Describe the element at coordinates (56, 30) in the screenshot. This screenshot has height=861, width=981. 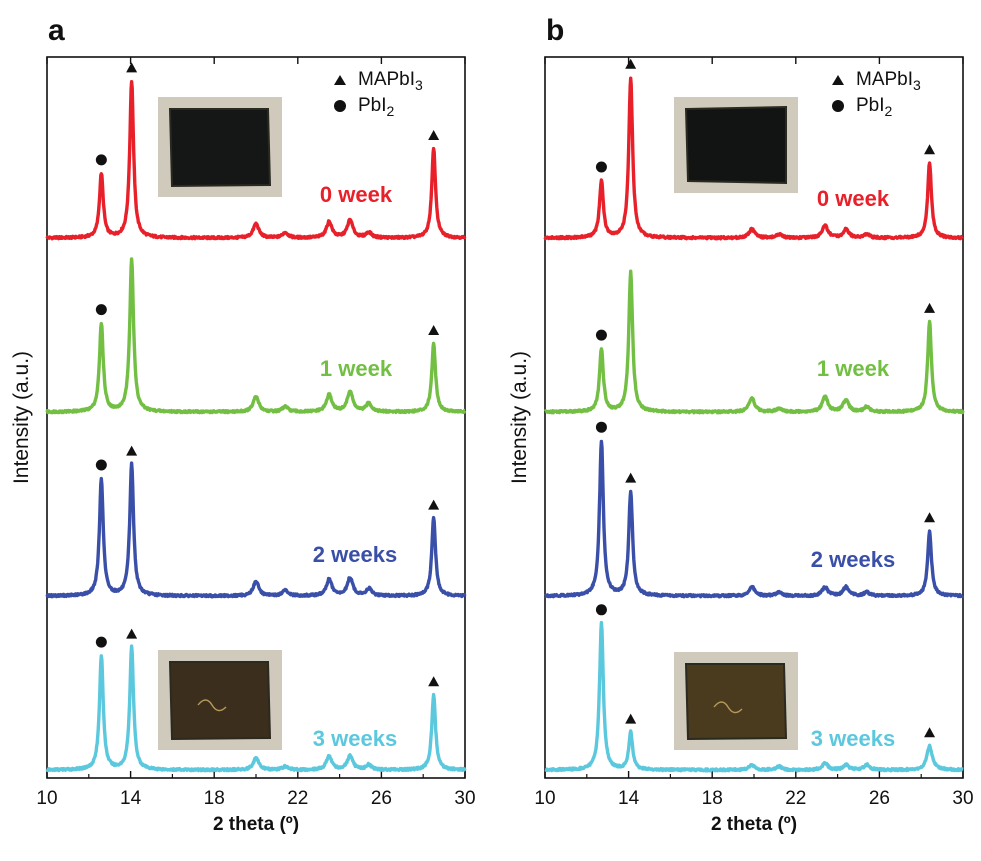
I see `panel-label: a` at that location.